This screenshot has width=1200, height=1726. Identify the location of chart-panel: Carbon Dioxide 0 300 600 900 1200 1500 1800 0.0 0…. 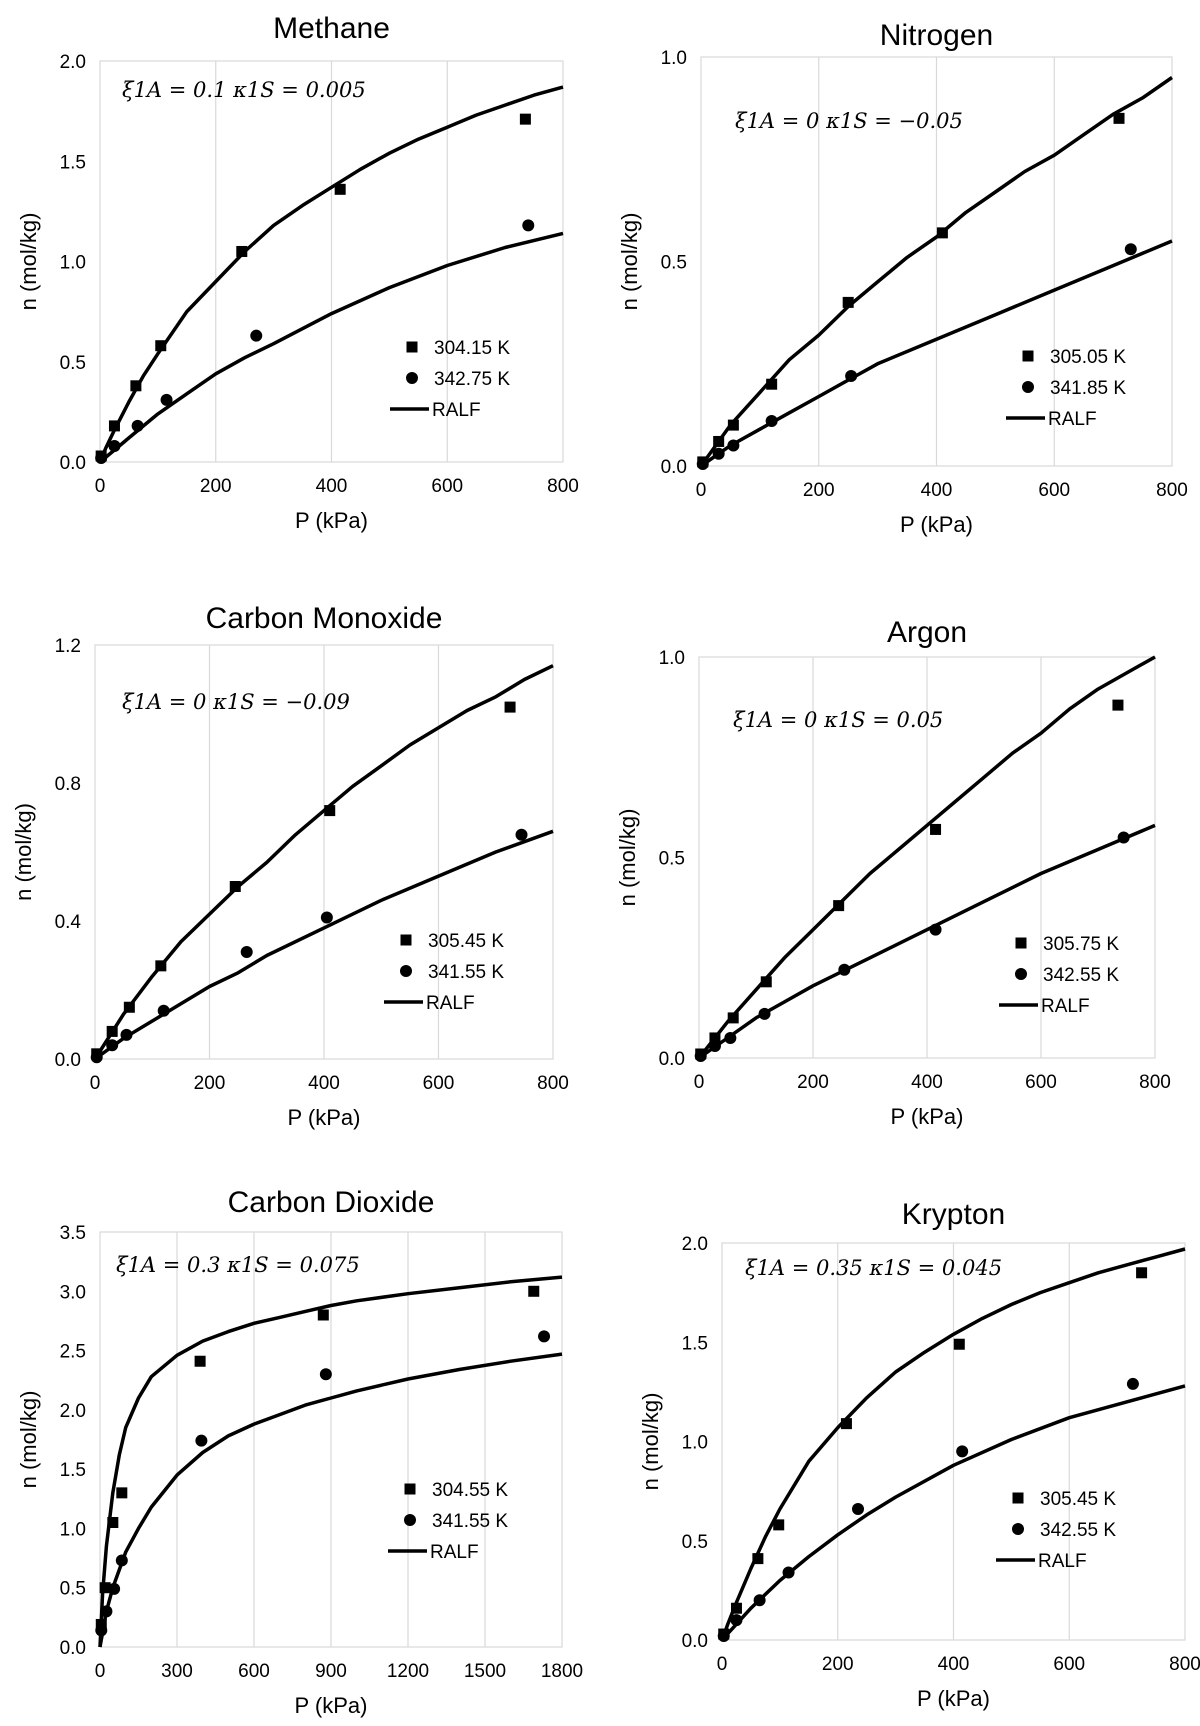
(299, 1452).